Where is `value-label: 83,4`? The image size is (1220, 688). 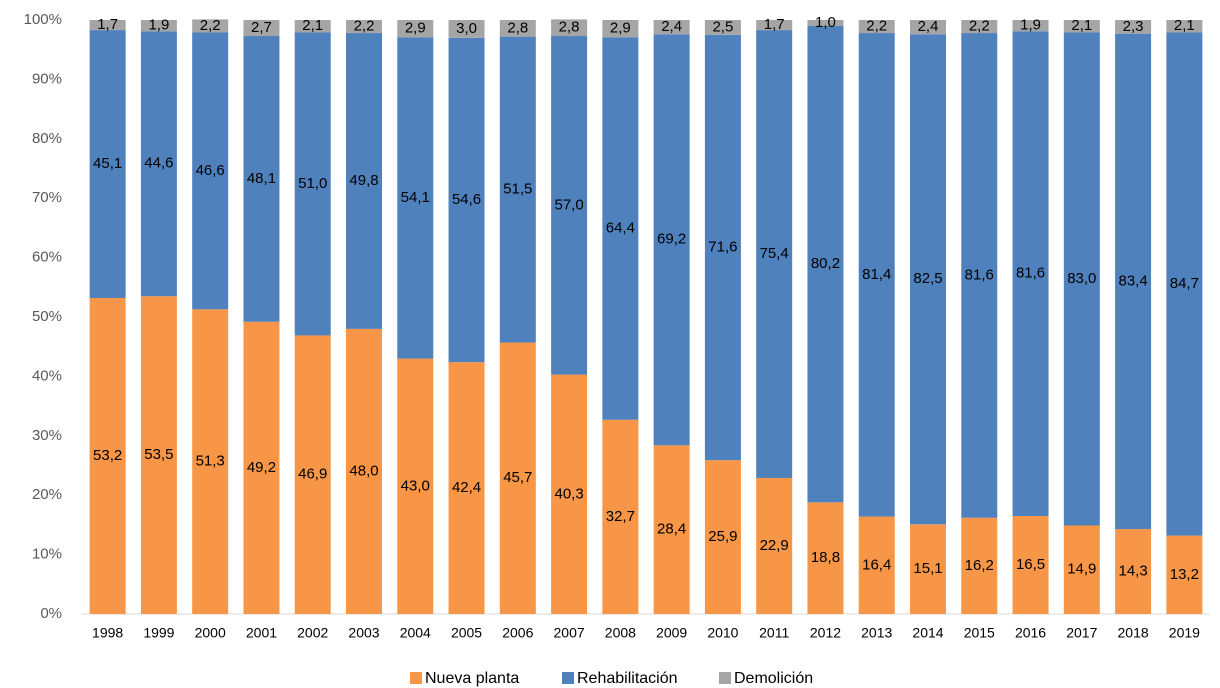 value-label: 83,4 is located at coordinates (1132, 280).